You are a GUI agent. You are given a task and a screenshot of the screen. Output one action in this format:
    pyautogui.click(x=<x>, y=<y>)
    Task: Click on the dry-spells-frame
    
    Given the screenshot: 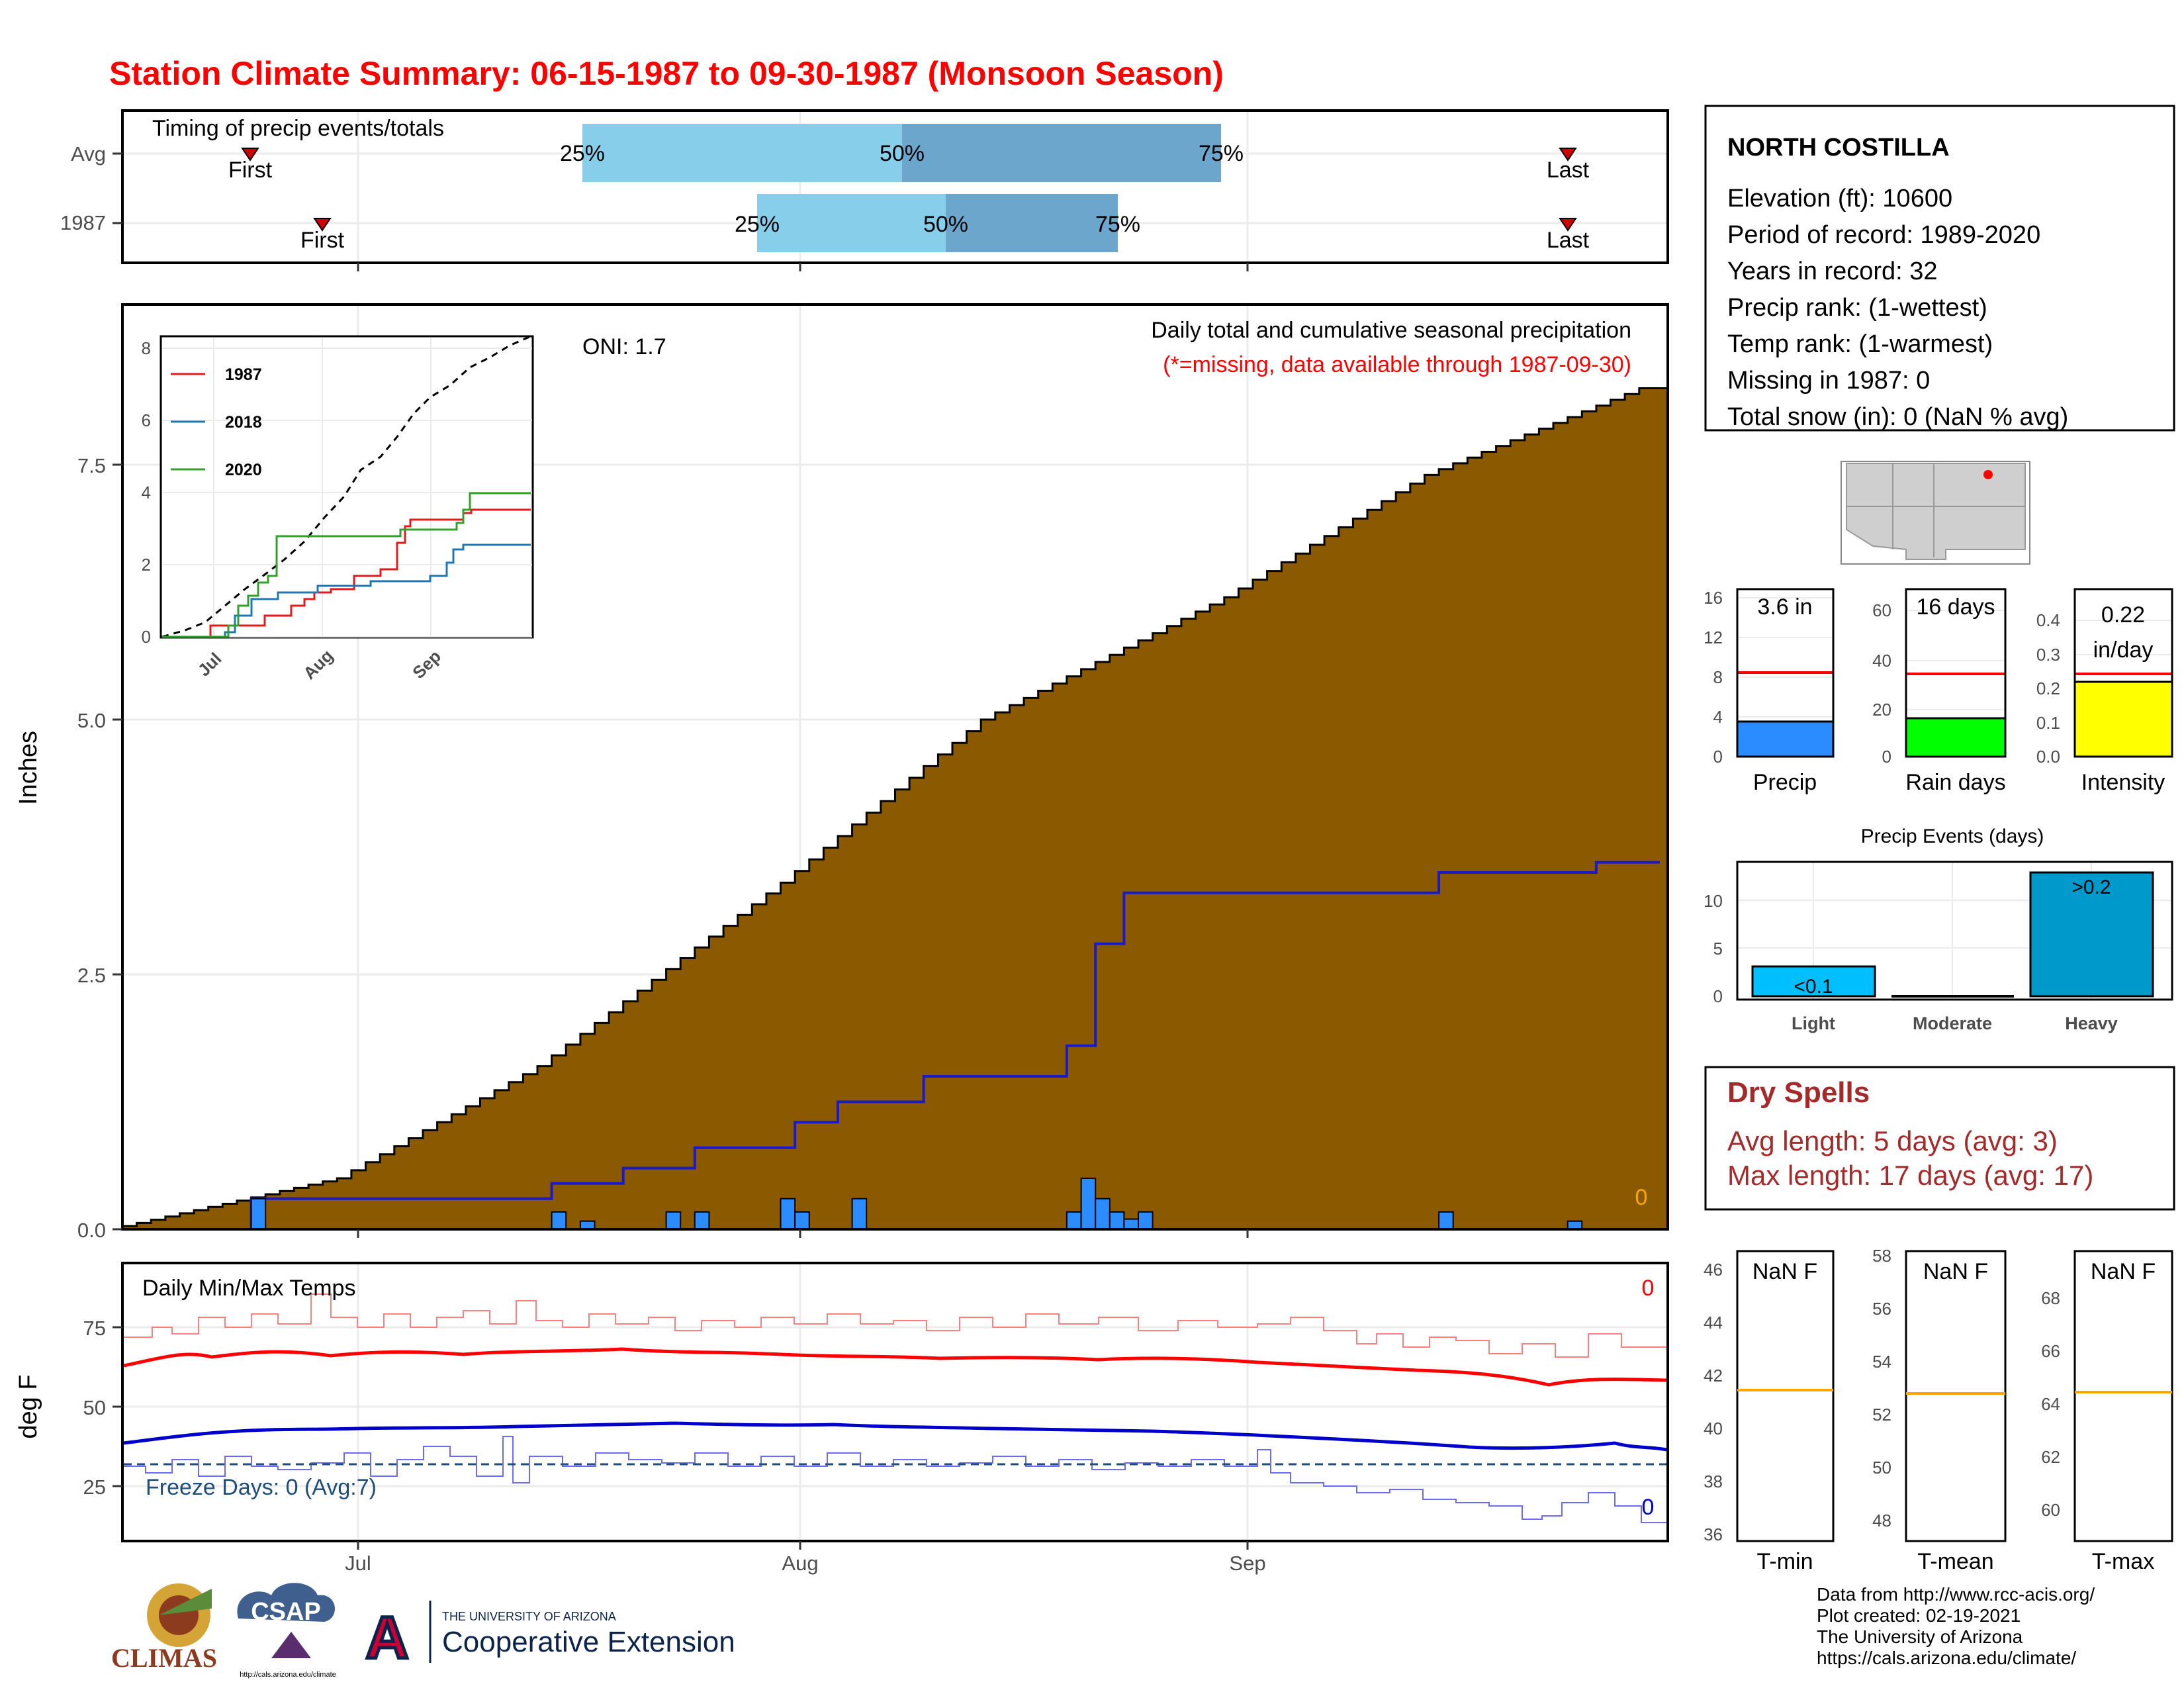 What is the action you would take?
    pyautogui.click(x=1940, y=1138)
    